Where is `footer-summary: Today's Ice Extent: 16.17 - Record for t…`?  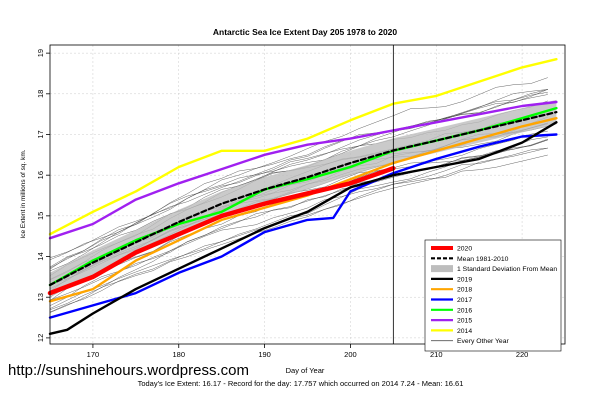
footer-summary: Today's Ice Extent: 16.17 - Record for t… is located at coordinates (300, 383).